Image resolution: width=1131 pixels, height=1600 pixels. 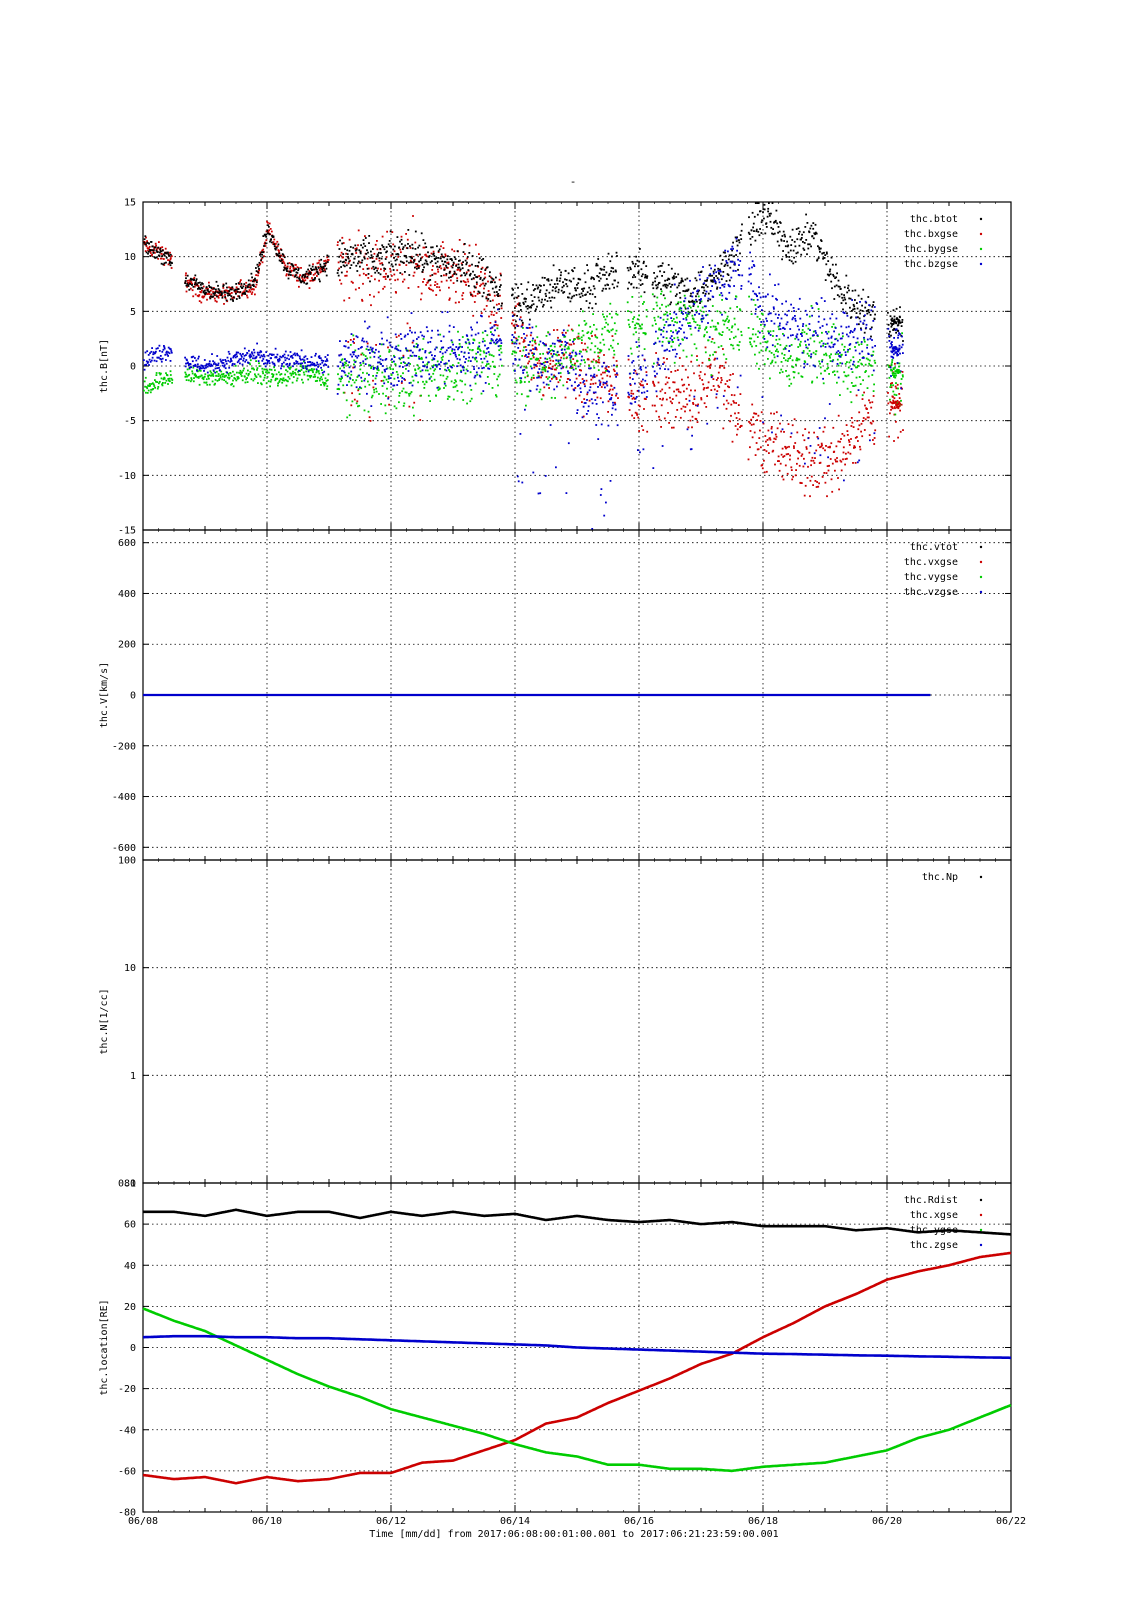 What do you see at coordinates (523, 383) in the screenshot?
I see `series-thc.bzgse` at bounding box center [523, 383].